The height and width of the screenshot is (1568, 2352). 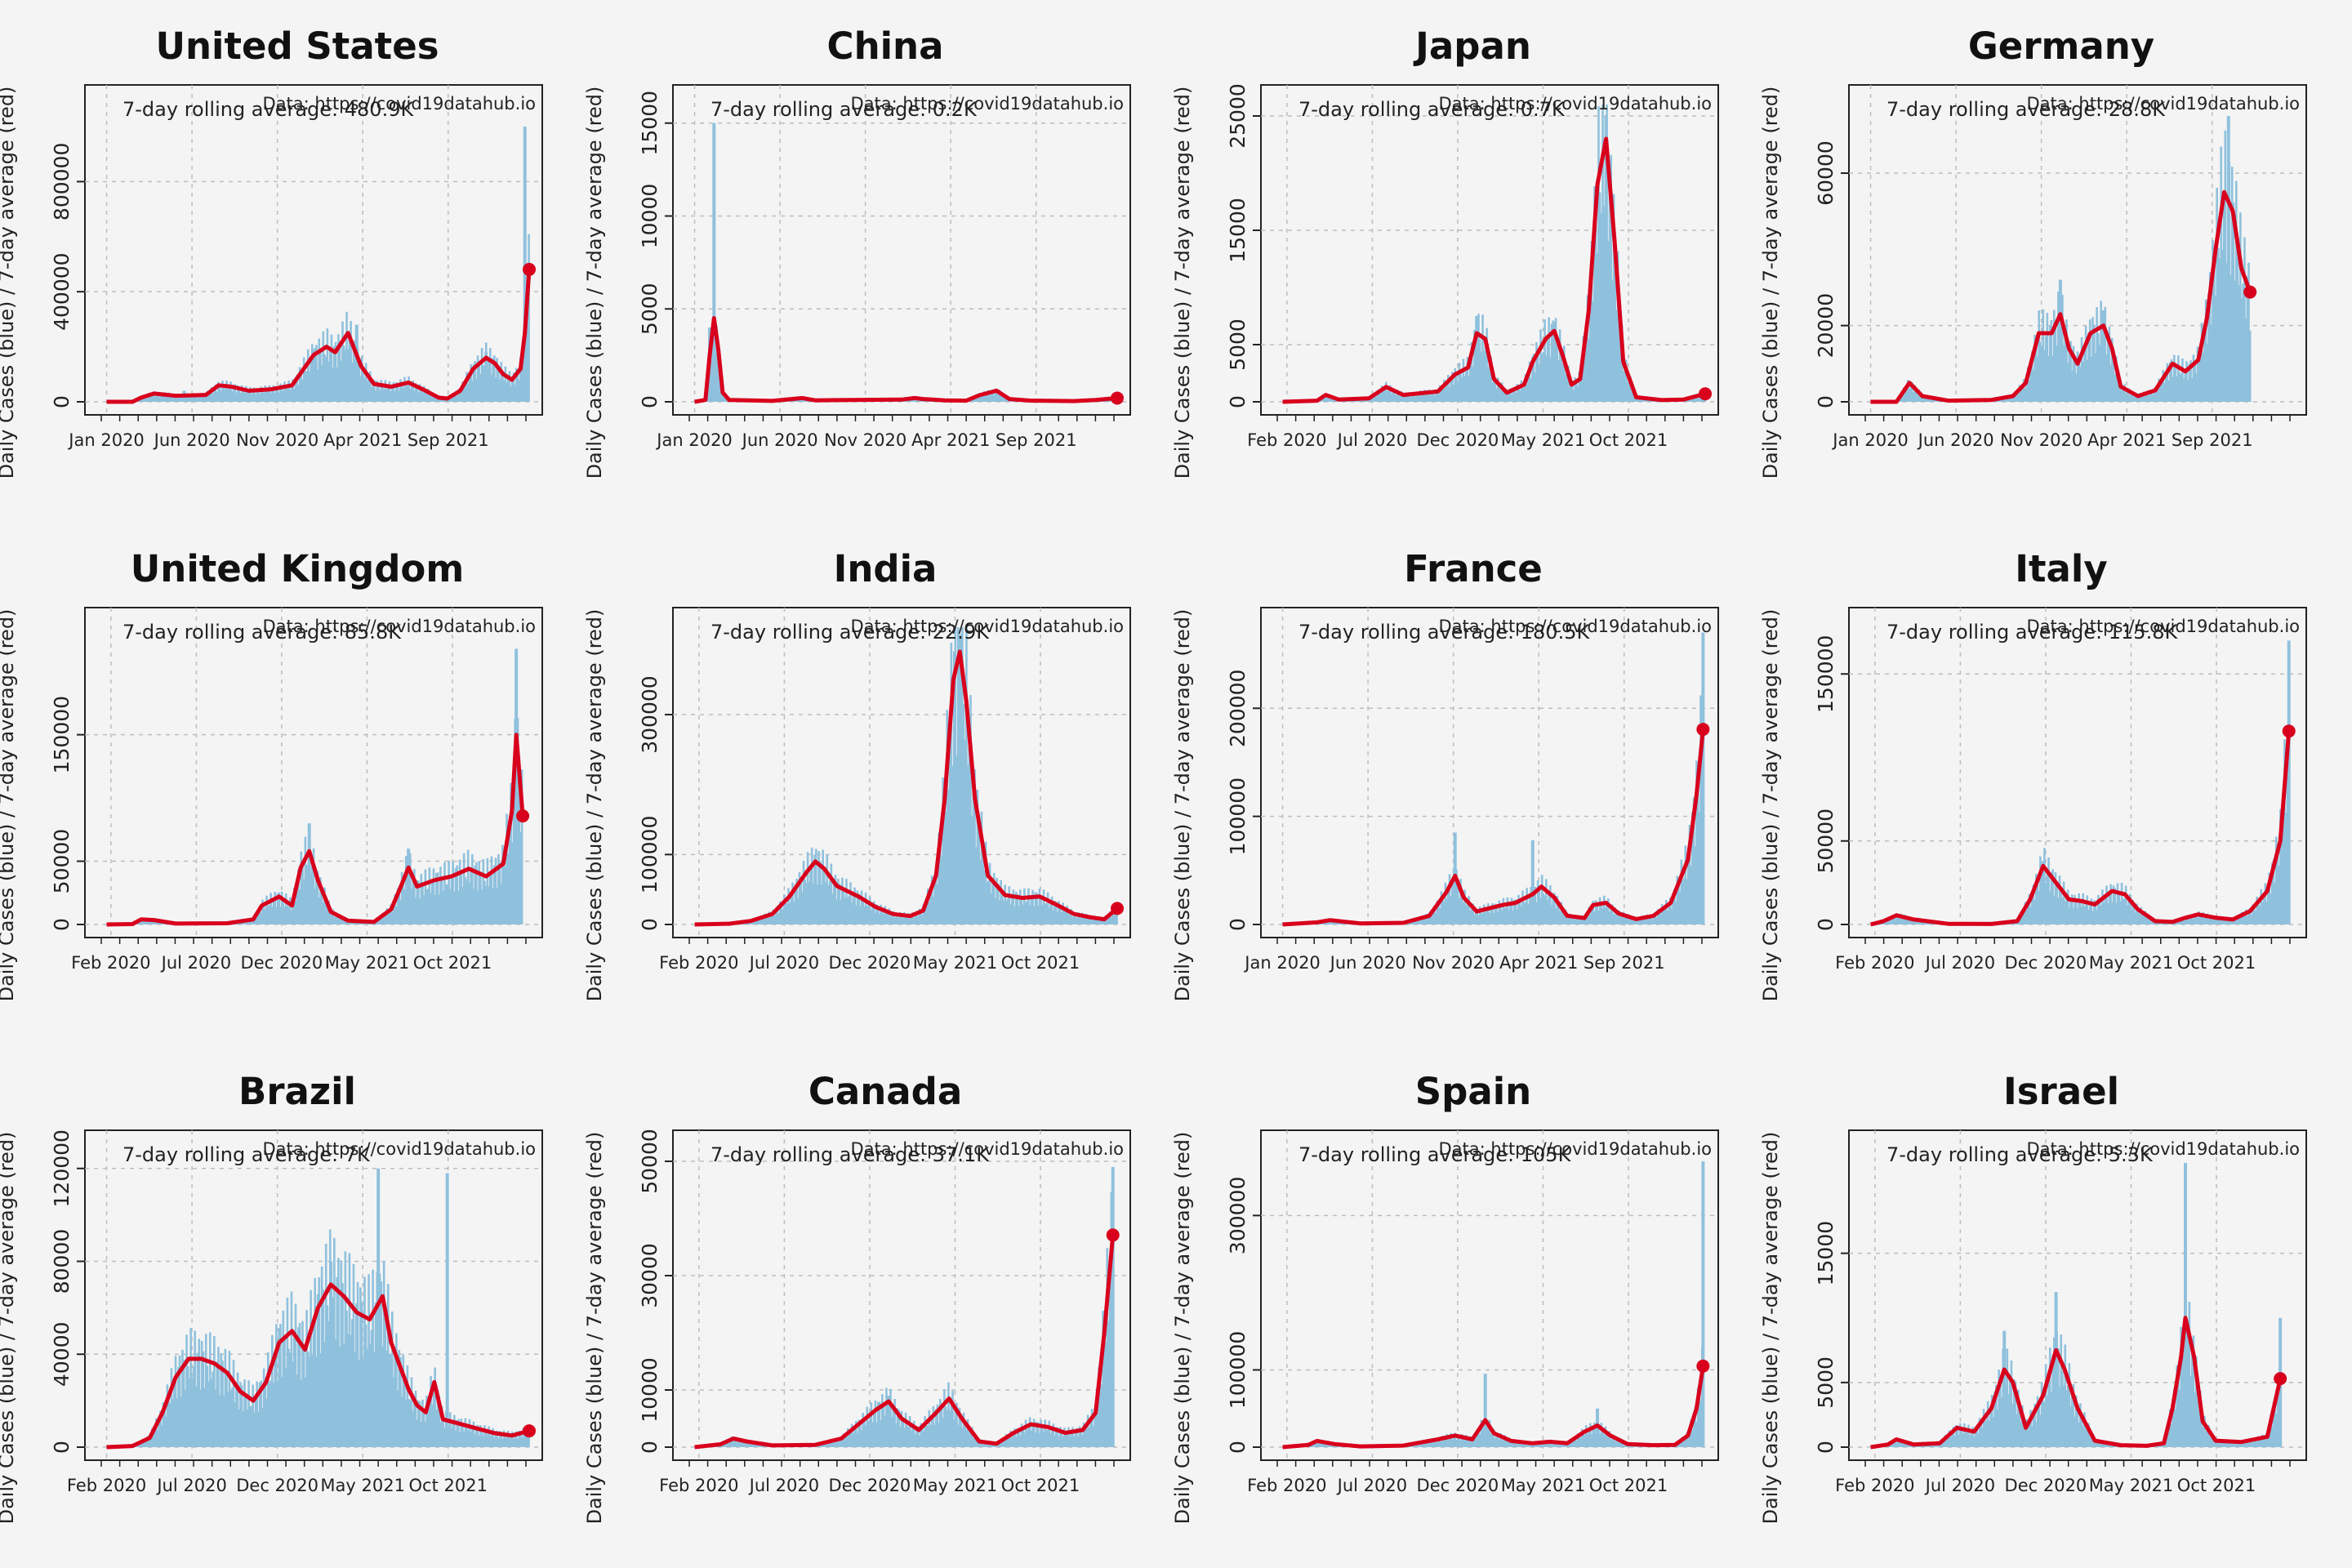 I want to click on x-tick-label: Sep 2021, so click(x=2212, y=440).